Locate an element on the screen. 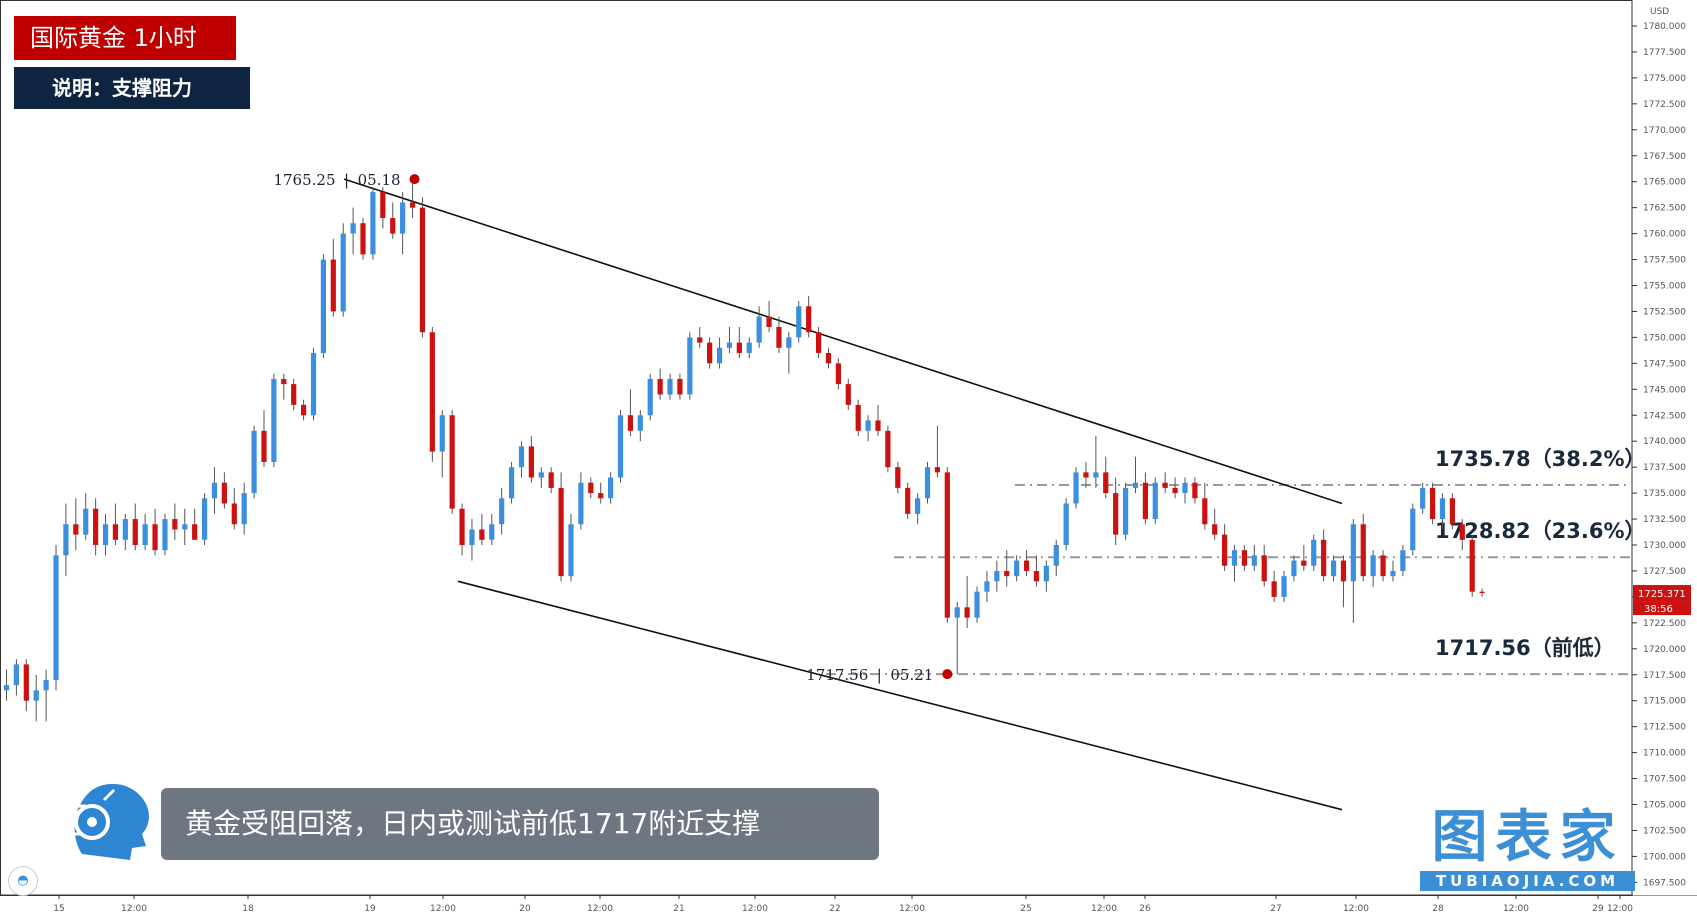 This screenshot has height=923, width=1697. y-tick-label: 1757.500 is located at coordinates (1664, 261).